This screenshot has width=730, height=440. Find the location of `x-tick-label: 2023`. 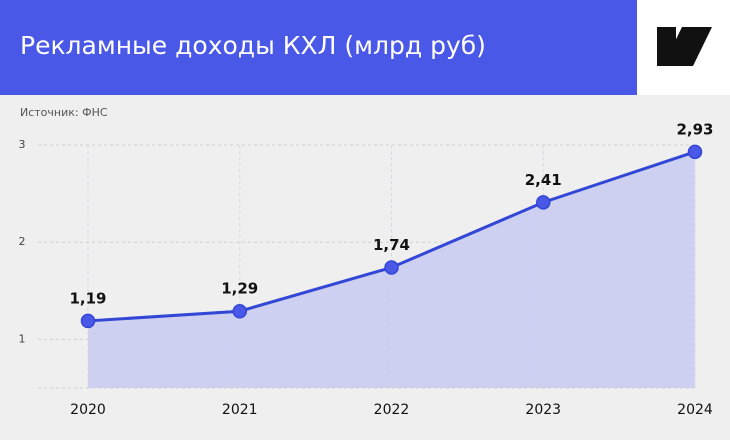

x-tick-label: 2023 is located at coordinates (543, 410).